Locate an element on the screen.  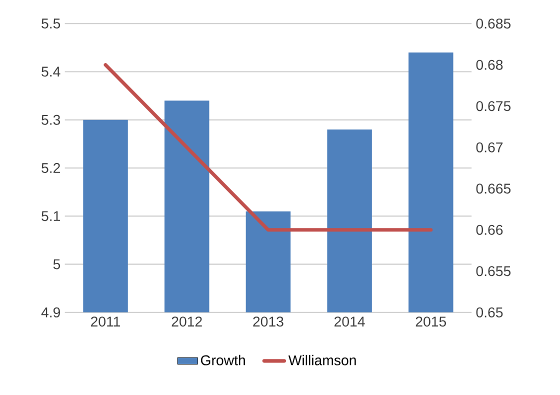
y2-tick-label: 0.665 is located at coordinates (493, 189).